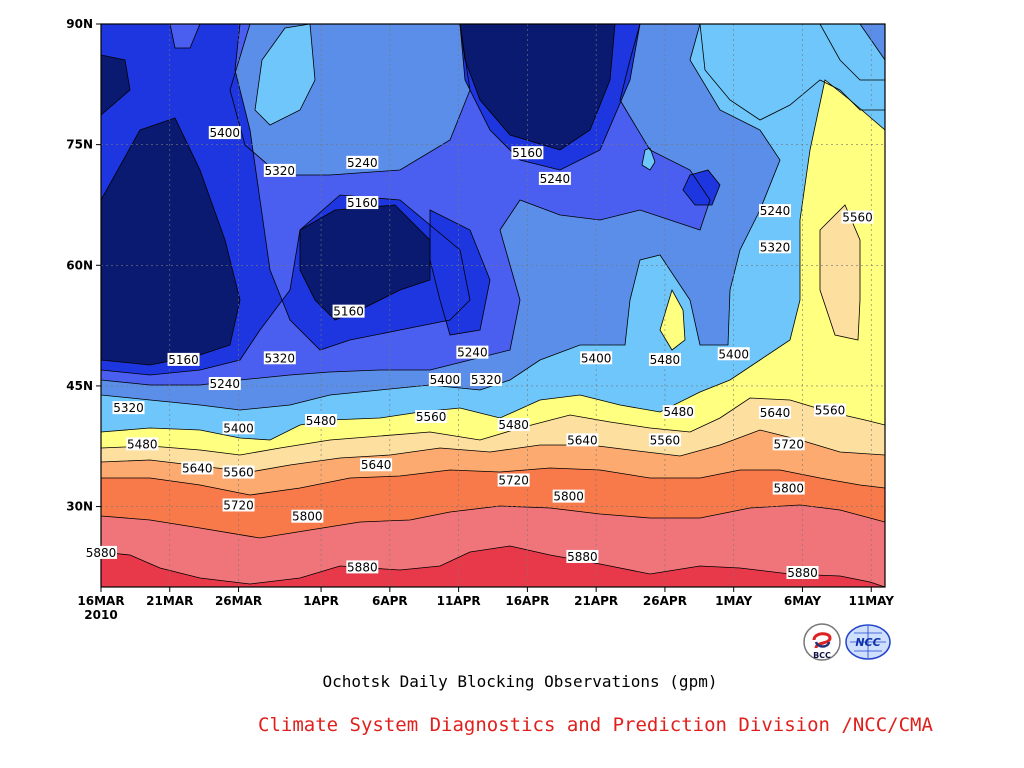 The image size is (1024, 768). Describe the element at coordinates (527, 601) in the screenshot. I see `x-tick-label: 16APR` at that location.